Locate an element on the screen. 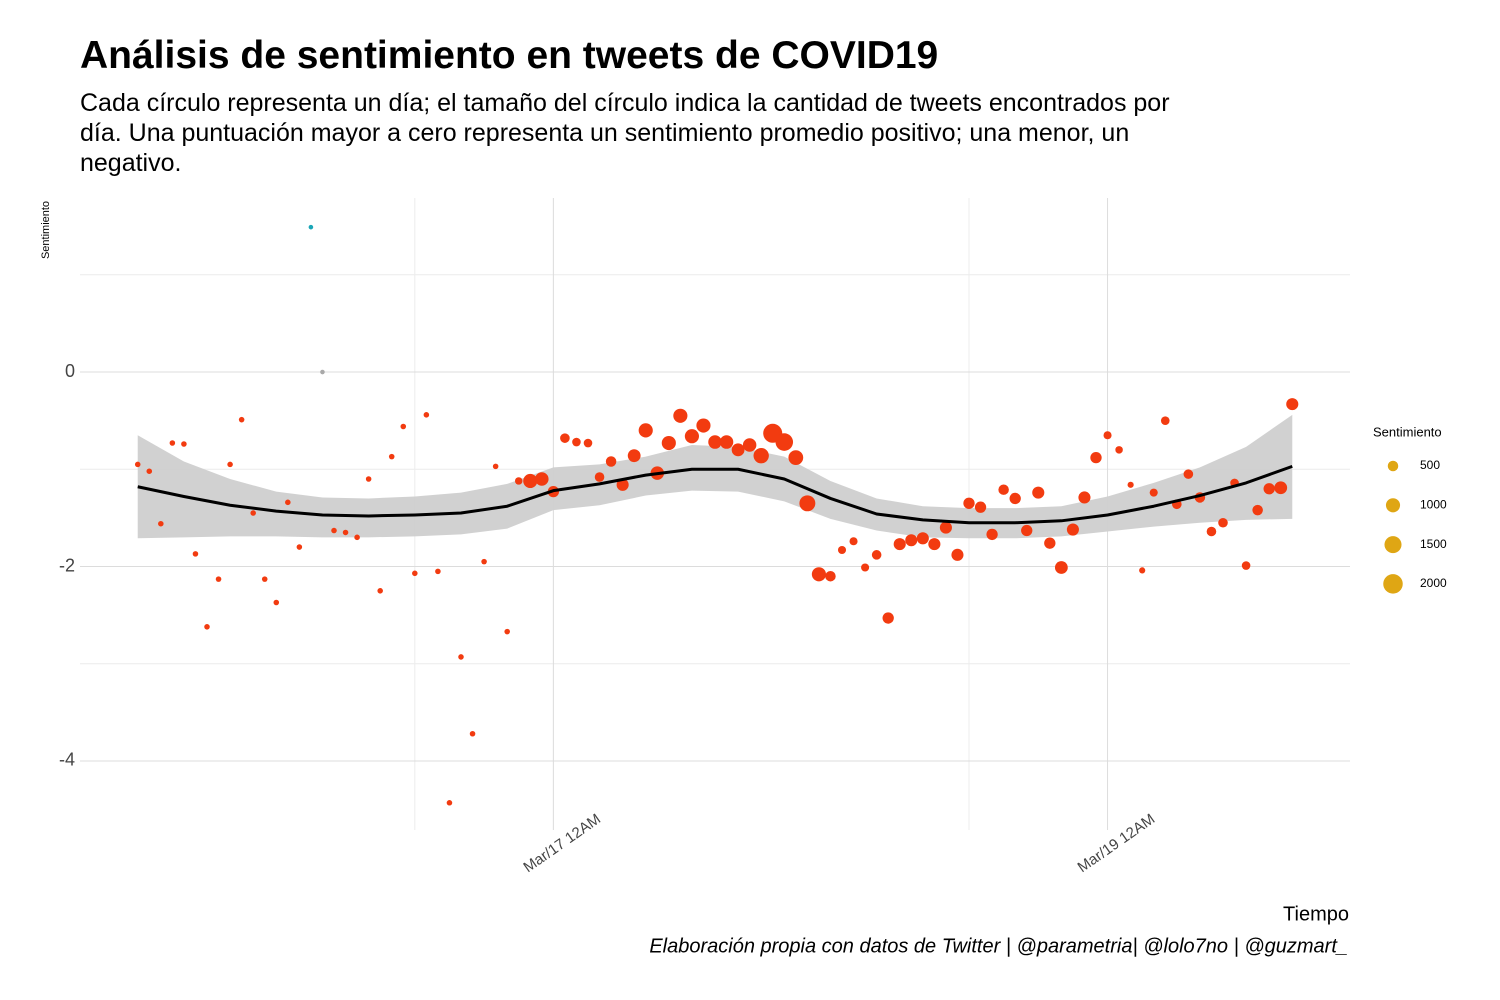 The height and width of the screenshot is (1000, 1500). confidence-band is located at coordinates (715, 476).